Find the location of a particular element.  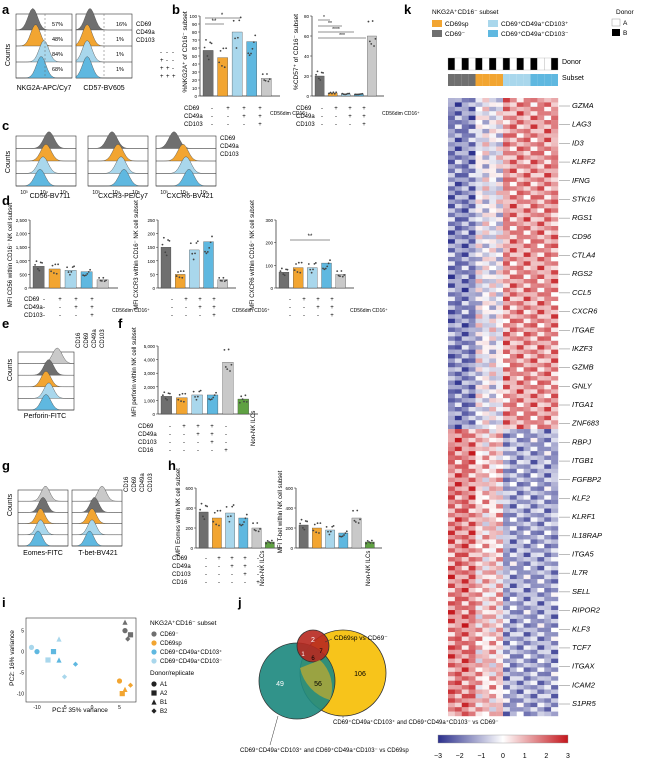

panel-h2-point is located at coordinates (330, 531).